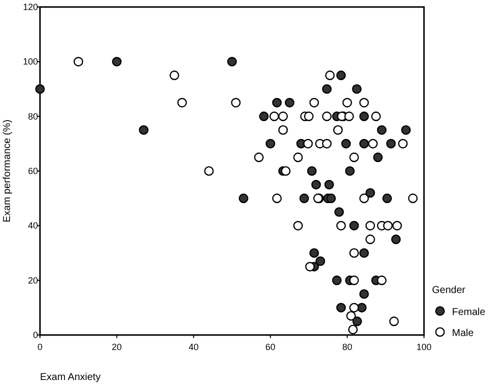 This screenshot has width=496, height=386. What do you see at coordinates (33, 225) in the screenshot?
I see `y-tick-label: 40` at bounding box center [33, 225].